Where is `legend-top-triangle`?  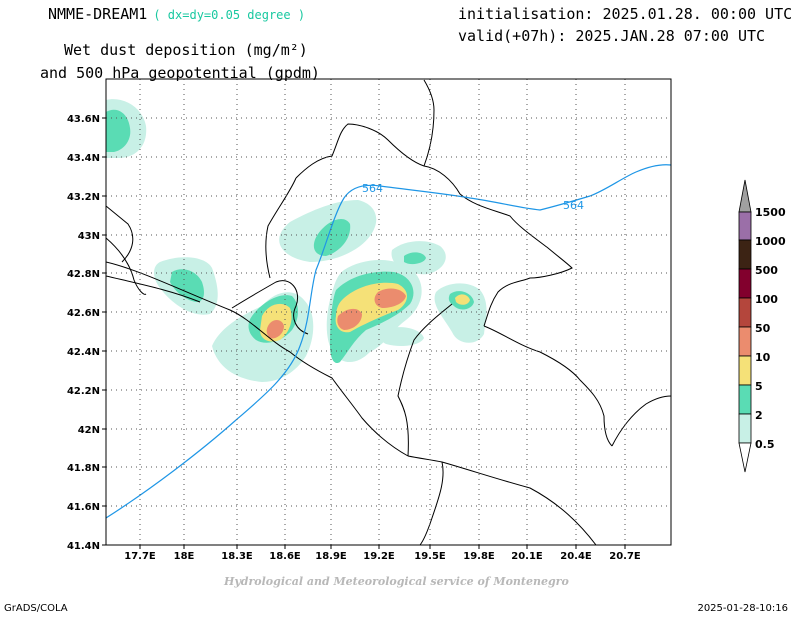 legend-top-triangle is located at coordinates (745, 196).